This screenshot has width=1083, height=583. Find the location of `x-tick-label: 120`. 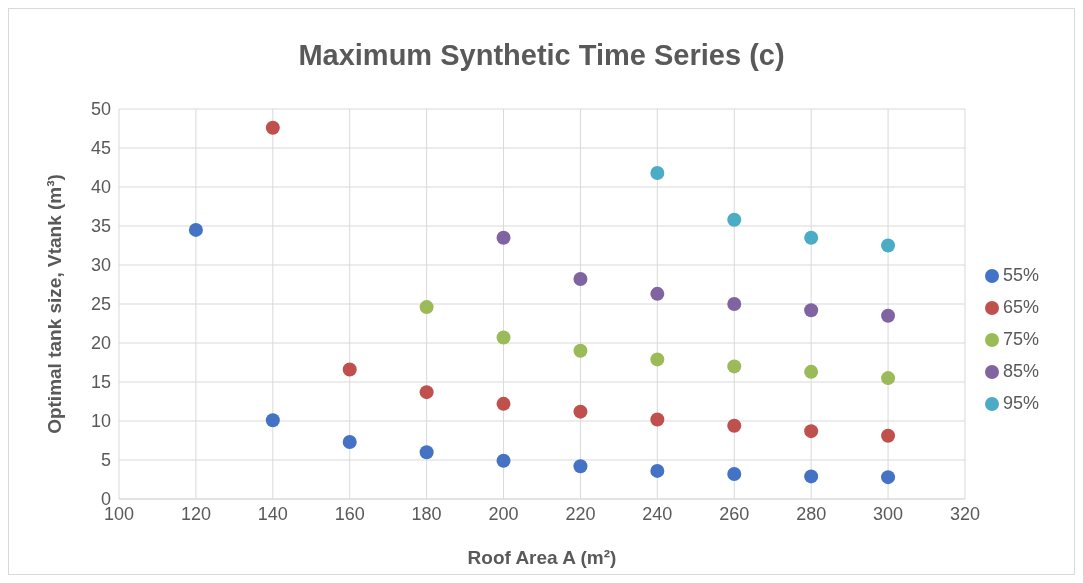

x-tick-label: 120 is located at coordinates (195, 513).